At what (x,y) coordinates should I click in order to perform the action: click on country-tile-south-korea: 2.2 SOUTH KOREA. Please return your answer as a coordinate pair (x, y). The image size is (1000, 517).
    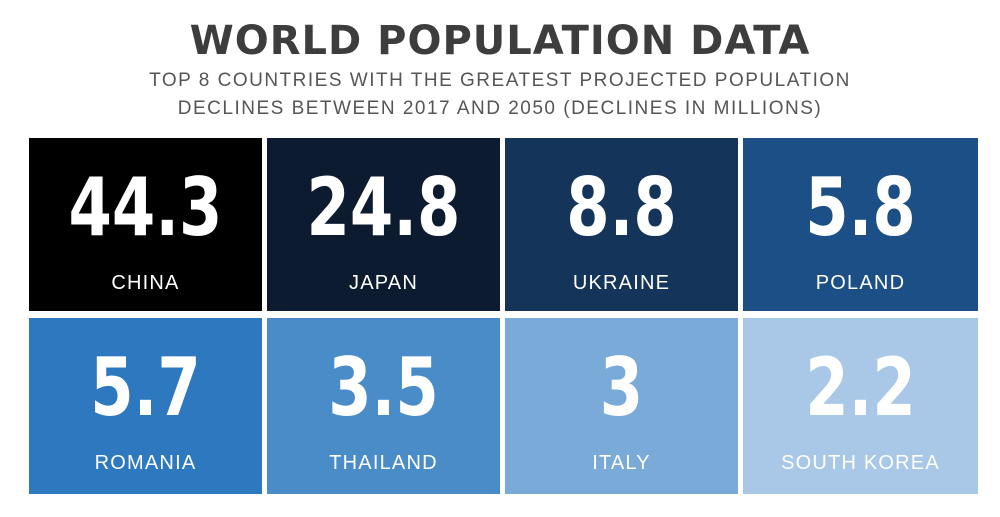
    Looking at the image, I should click on (860, 406).